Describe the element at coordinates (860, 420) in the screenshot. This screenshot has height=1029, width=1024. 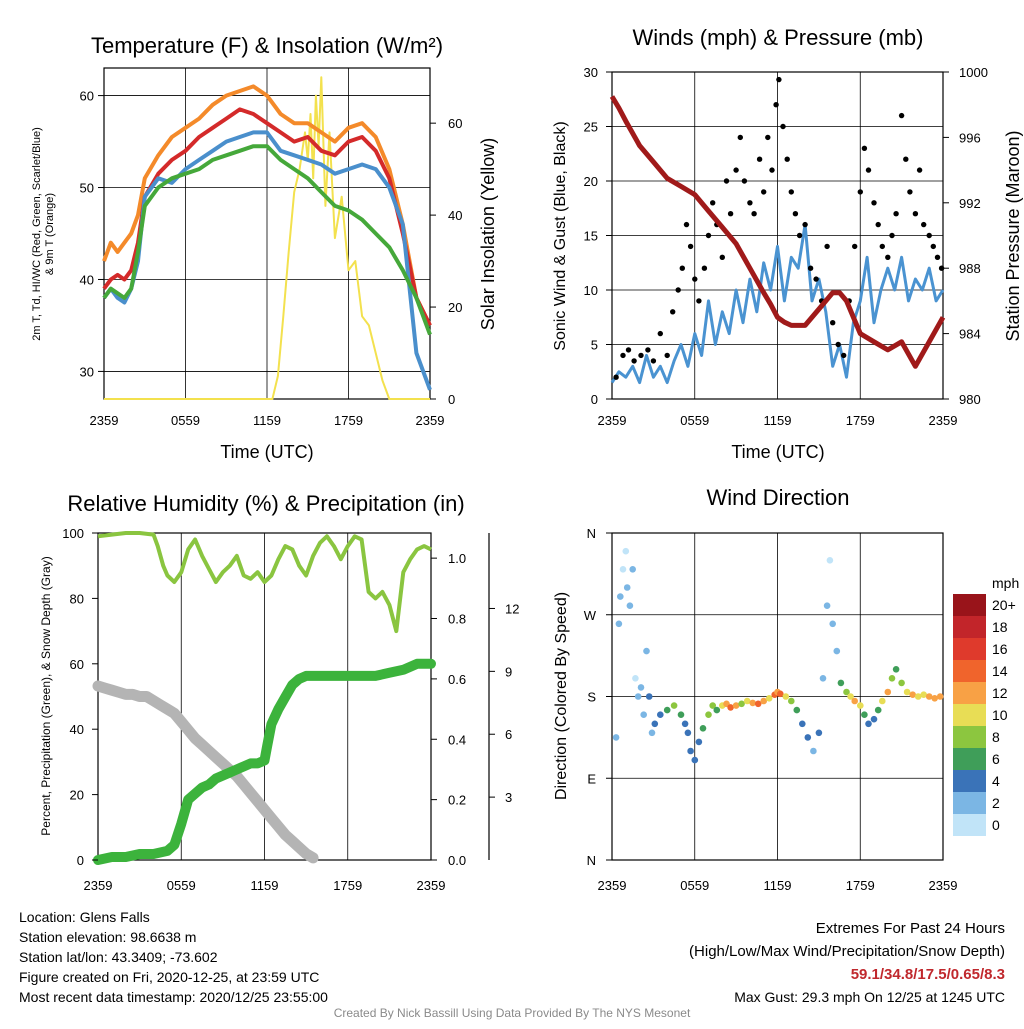
I see `winds-xtick: 1759` at that location.